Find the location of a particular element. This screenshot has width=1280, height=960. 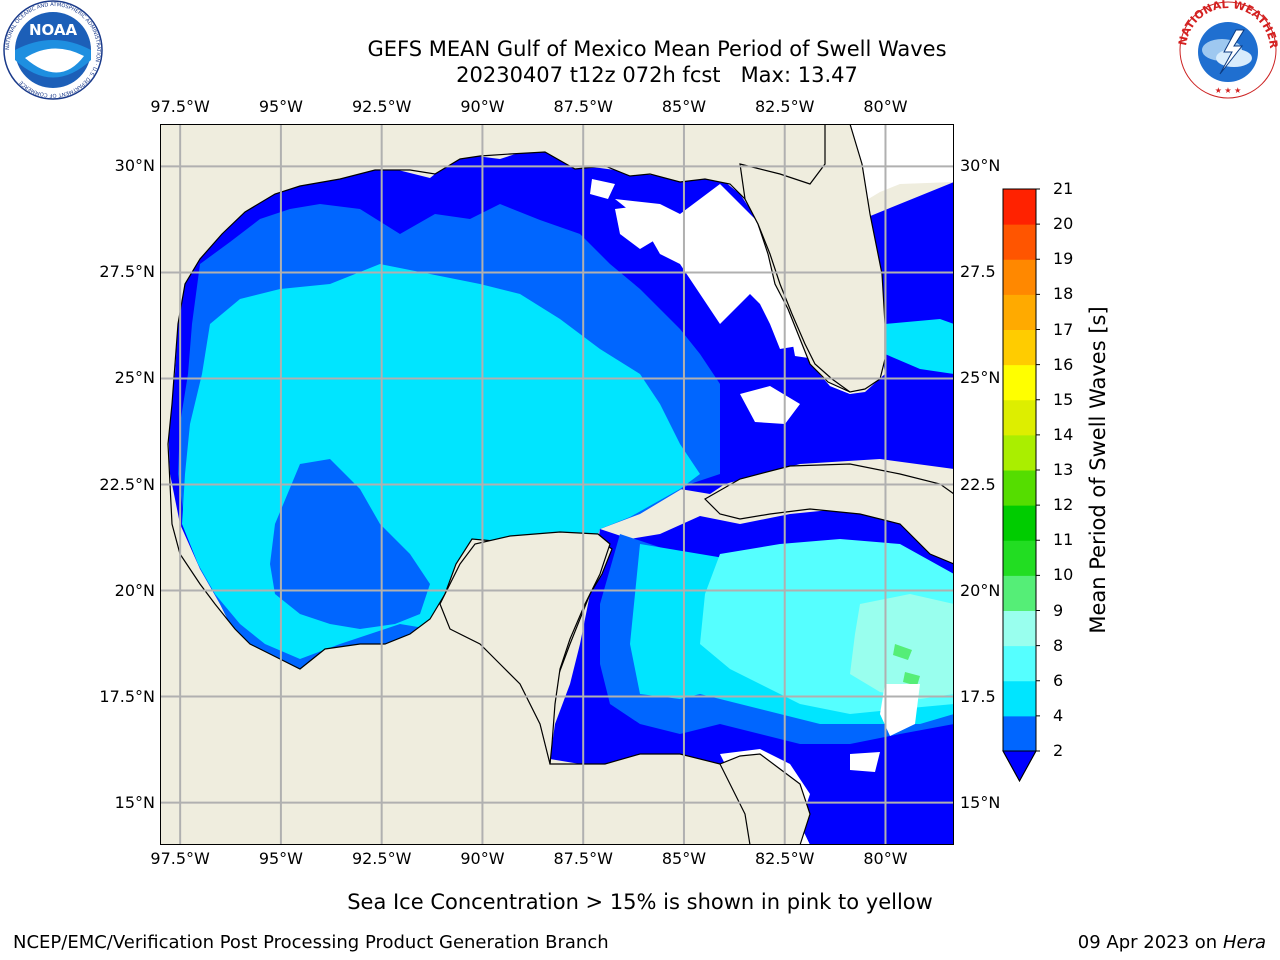

colorbar-tick-label: 18 is located at coordinates (1063, 294).